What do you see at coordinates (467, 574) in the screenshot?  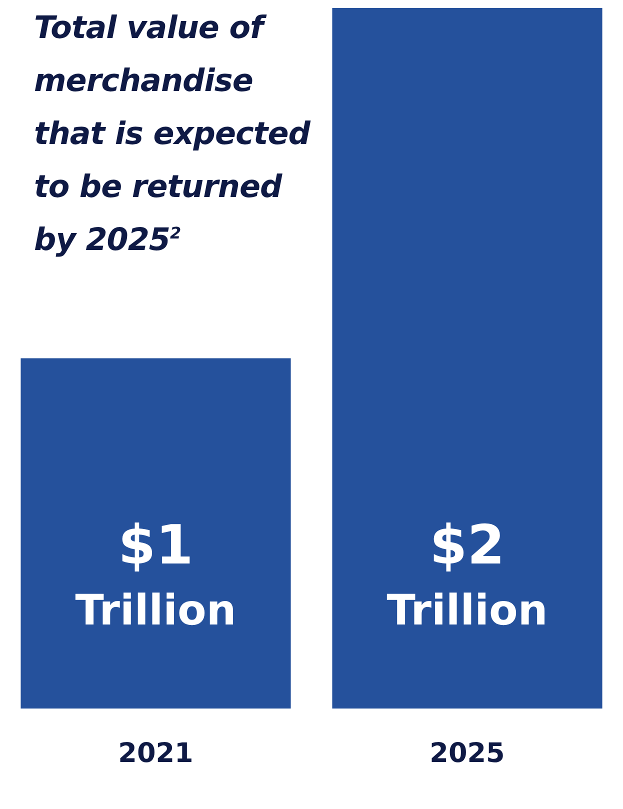 I see `data-label: $2 Trillion` at bounding box center [467, 574].